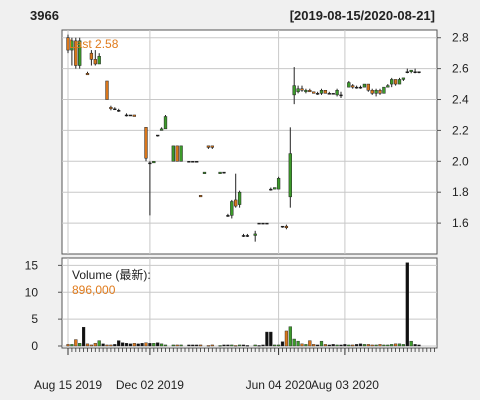  What do you see at coordinates (460, 100) in the screenshot?
I see `price-tick-label: 2.4` at bounding box center [460, 100].